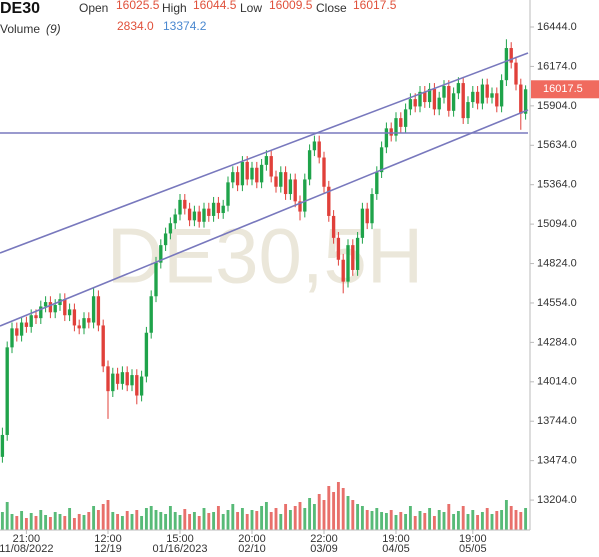 Image resolution: width=599 pixels, height=557 pixels. I want to click on header-label: Open, so click(93, 8).